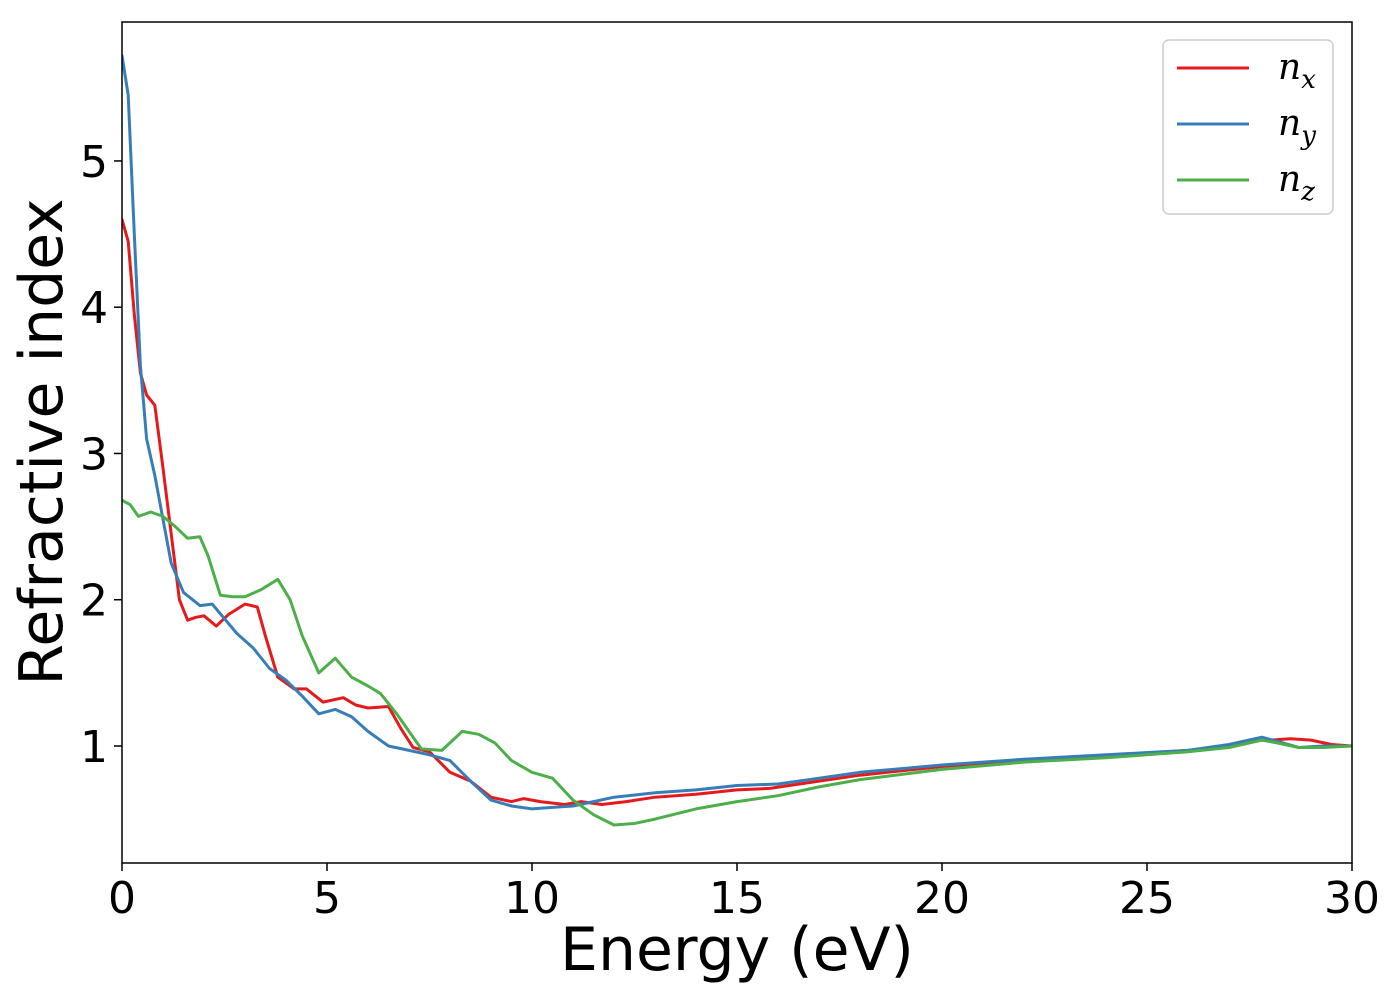  What do you see at coordinates (94, 601) in the screenshot?
I see `y-tick-label: 2` at bounding box center [94, 601].